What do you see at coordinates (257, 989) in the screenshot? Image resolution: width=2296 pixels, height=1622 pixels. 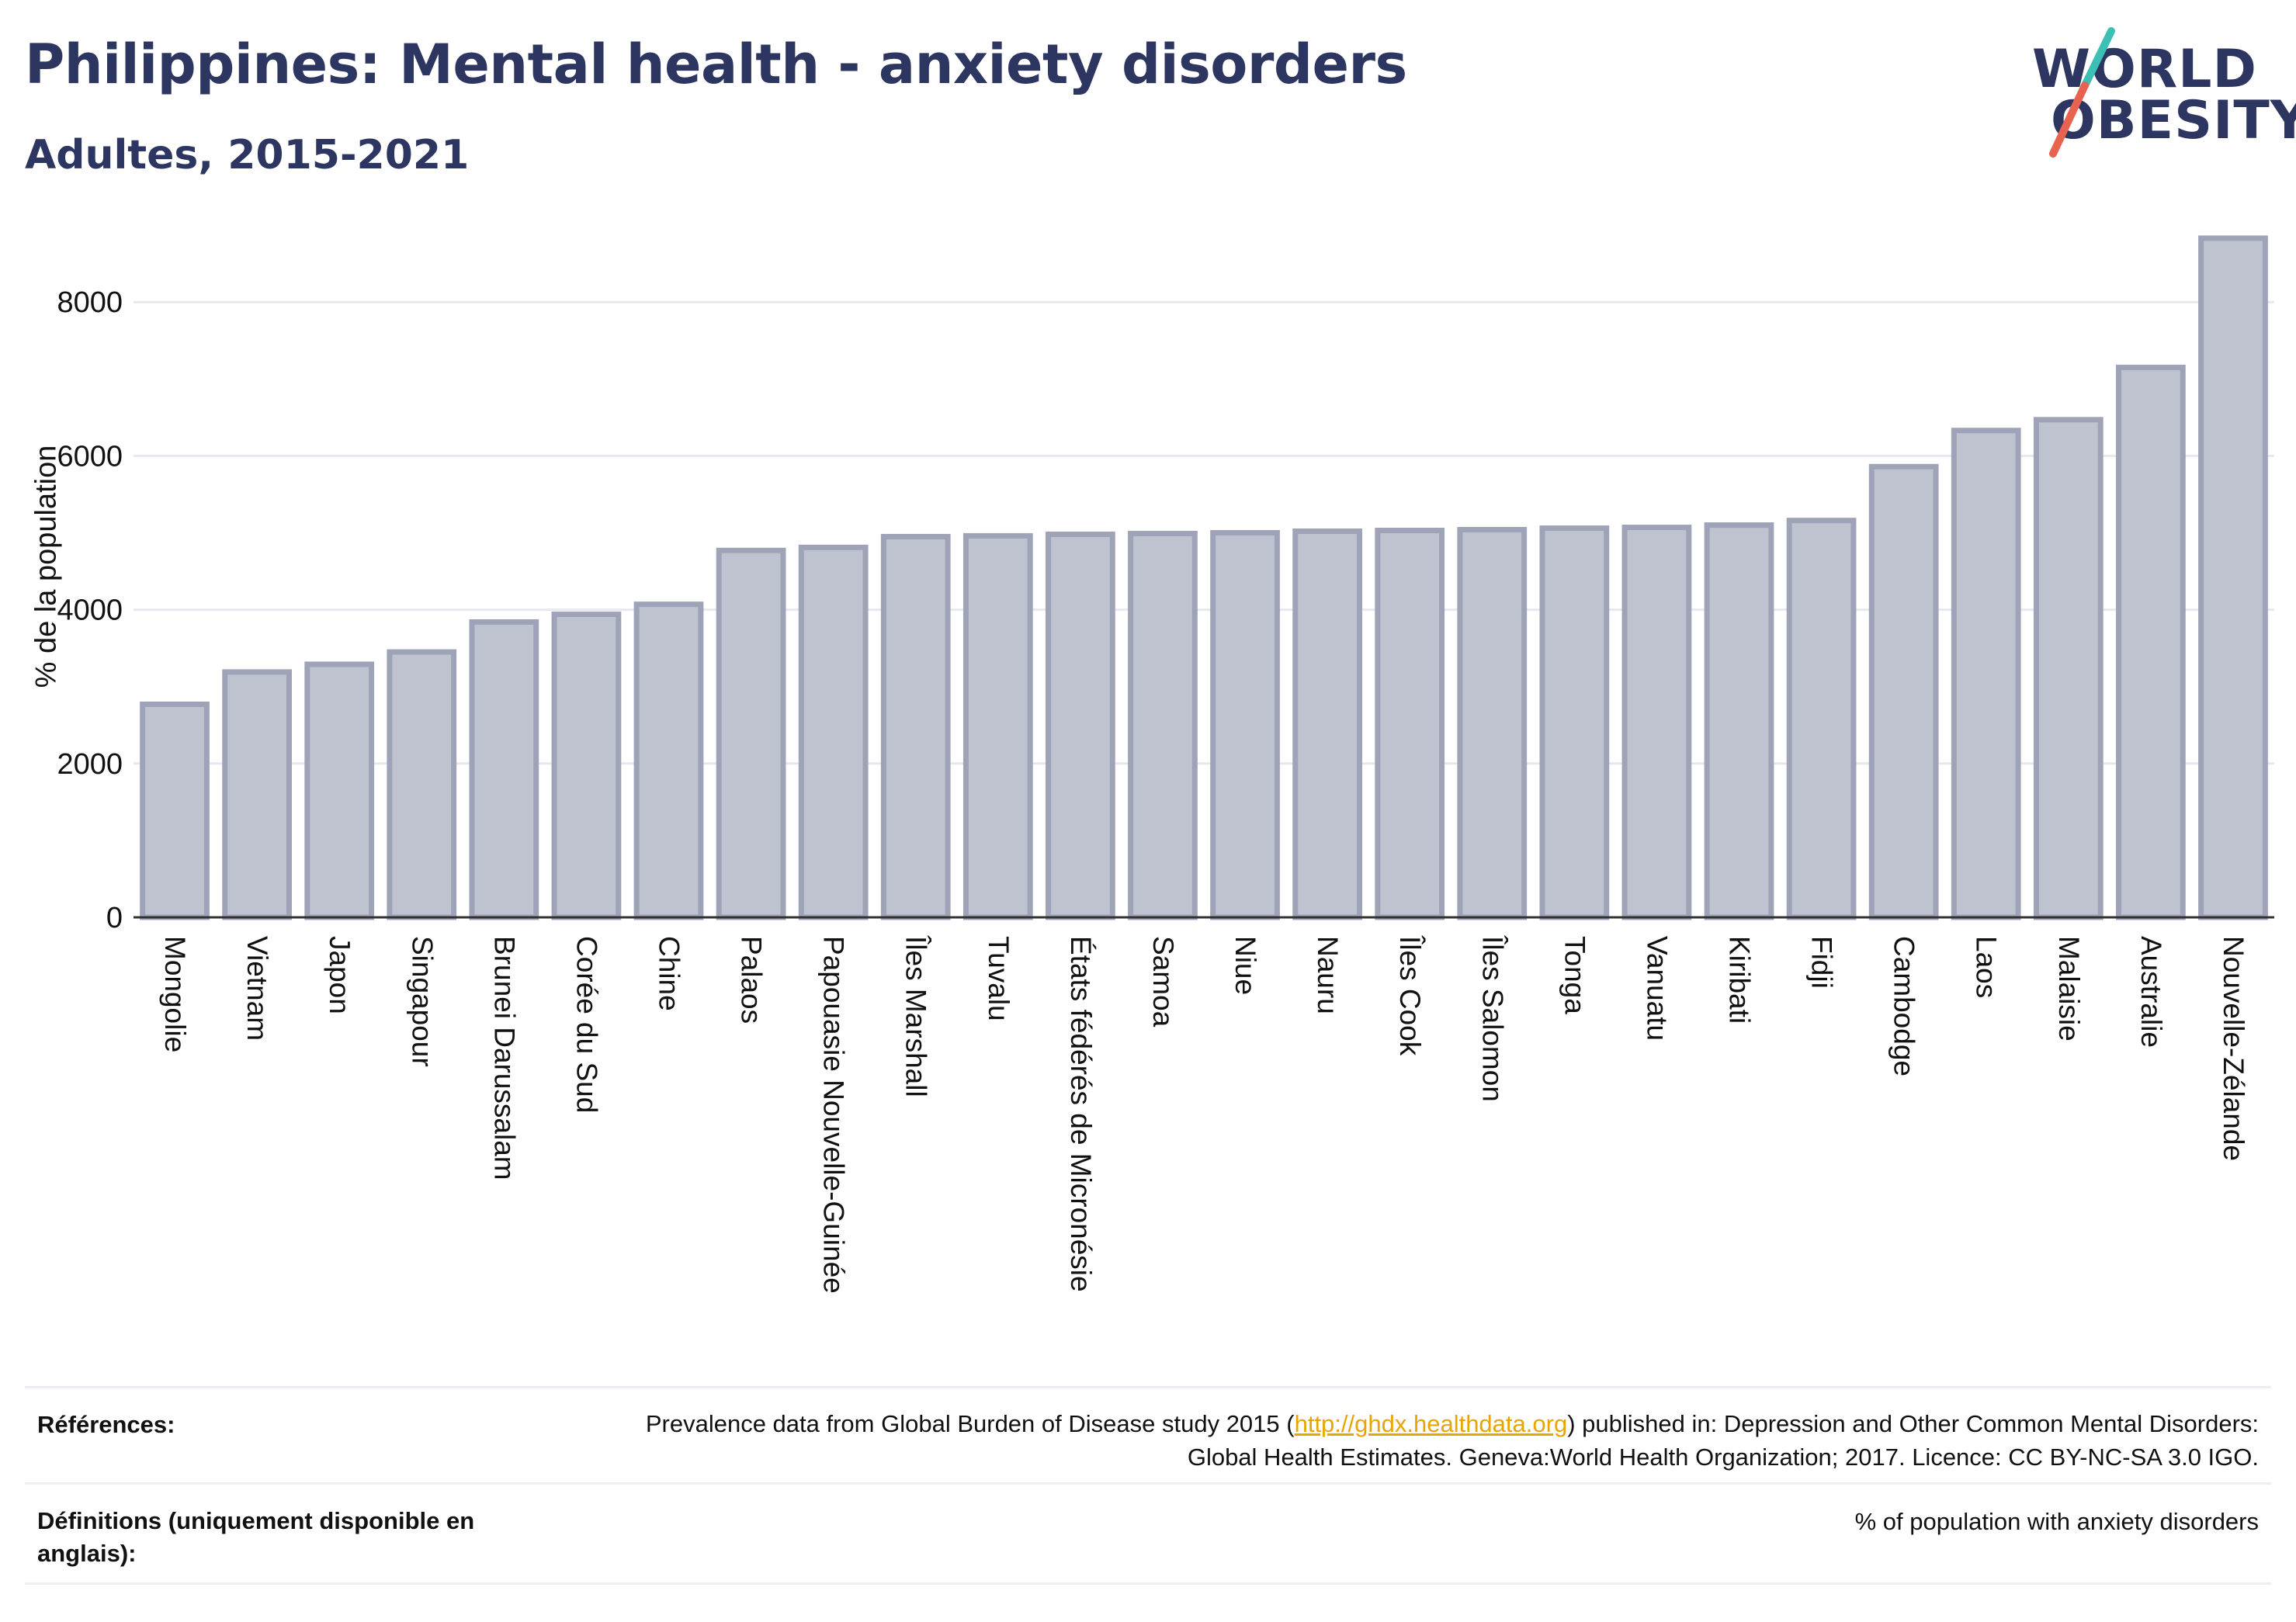 I see `x-tick-label: Vietnam` at bounding box center [257, 989].